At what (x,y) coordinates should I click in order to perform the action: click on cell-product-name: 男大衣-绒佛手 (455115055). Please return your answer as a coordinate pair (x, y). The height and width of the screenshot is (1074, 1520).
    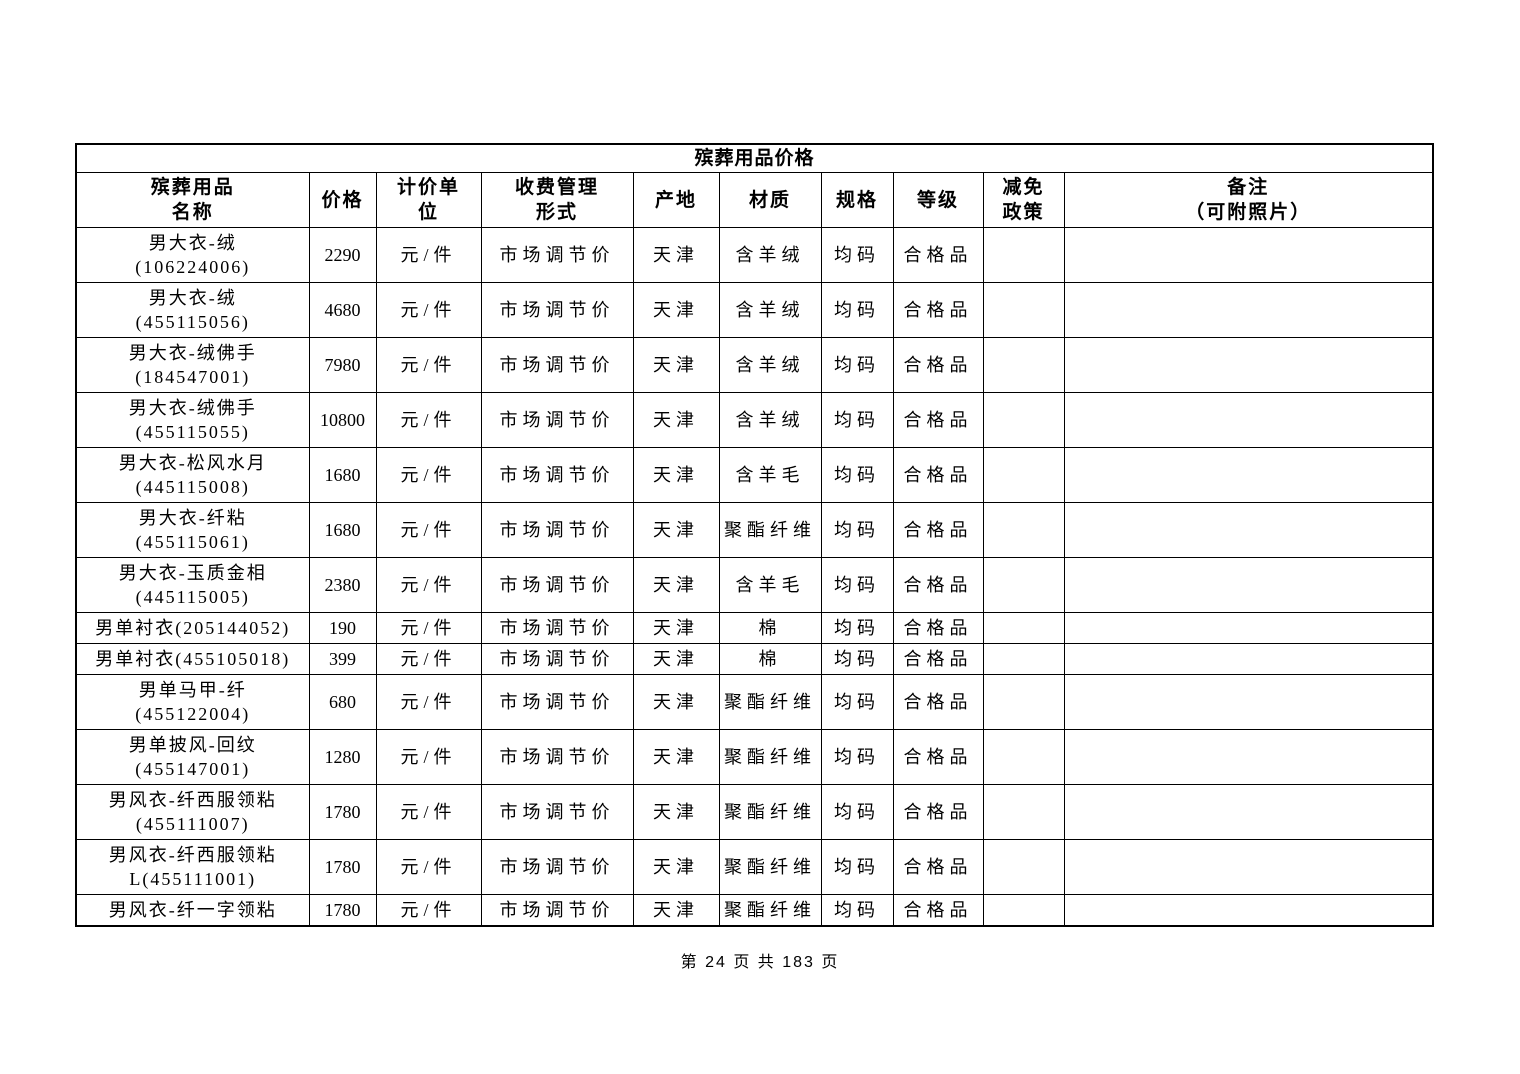
    Looking at the image, I should click on (192, 420).